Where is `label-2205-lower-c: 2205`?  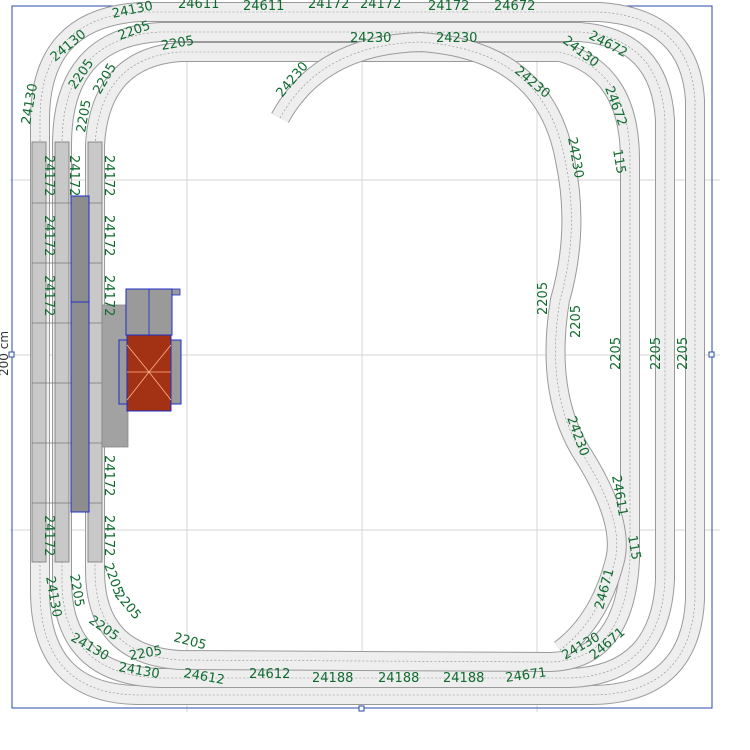 label-2205-lower-c: 2205 is located at coordinates (127, 605).